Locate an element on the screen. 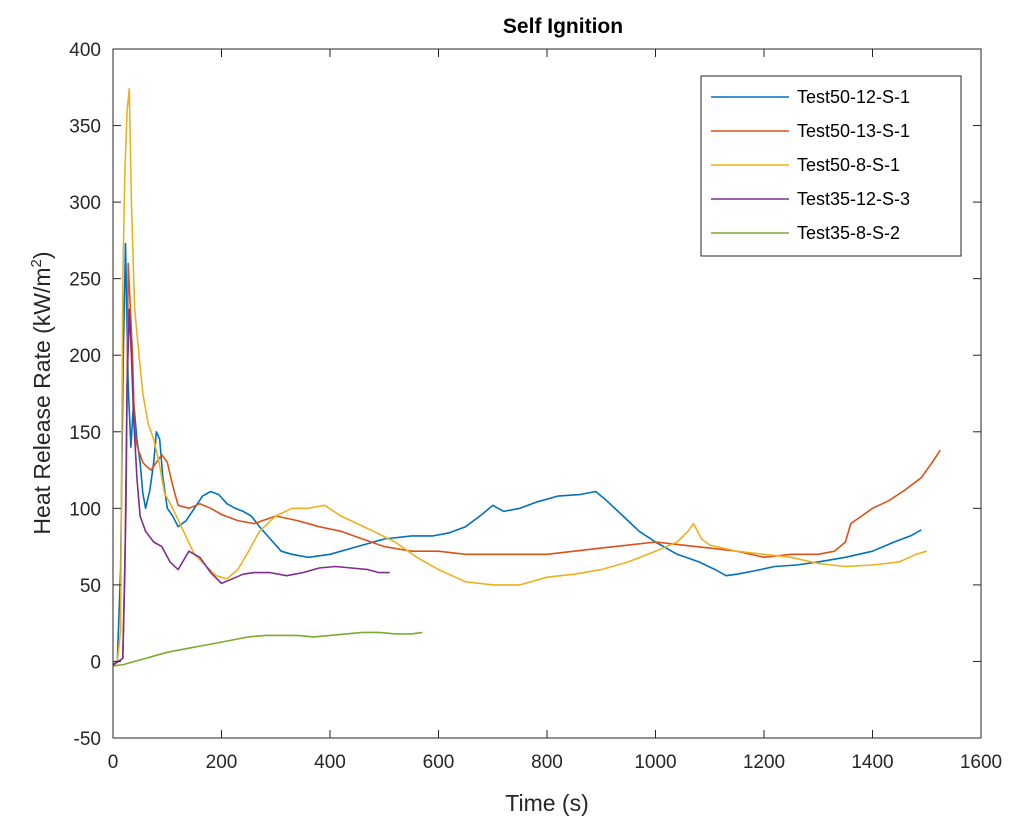 This screenshot has width=1017, height=828. x-tick-label: 200 is located at coordinates (222, 762).